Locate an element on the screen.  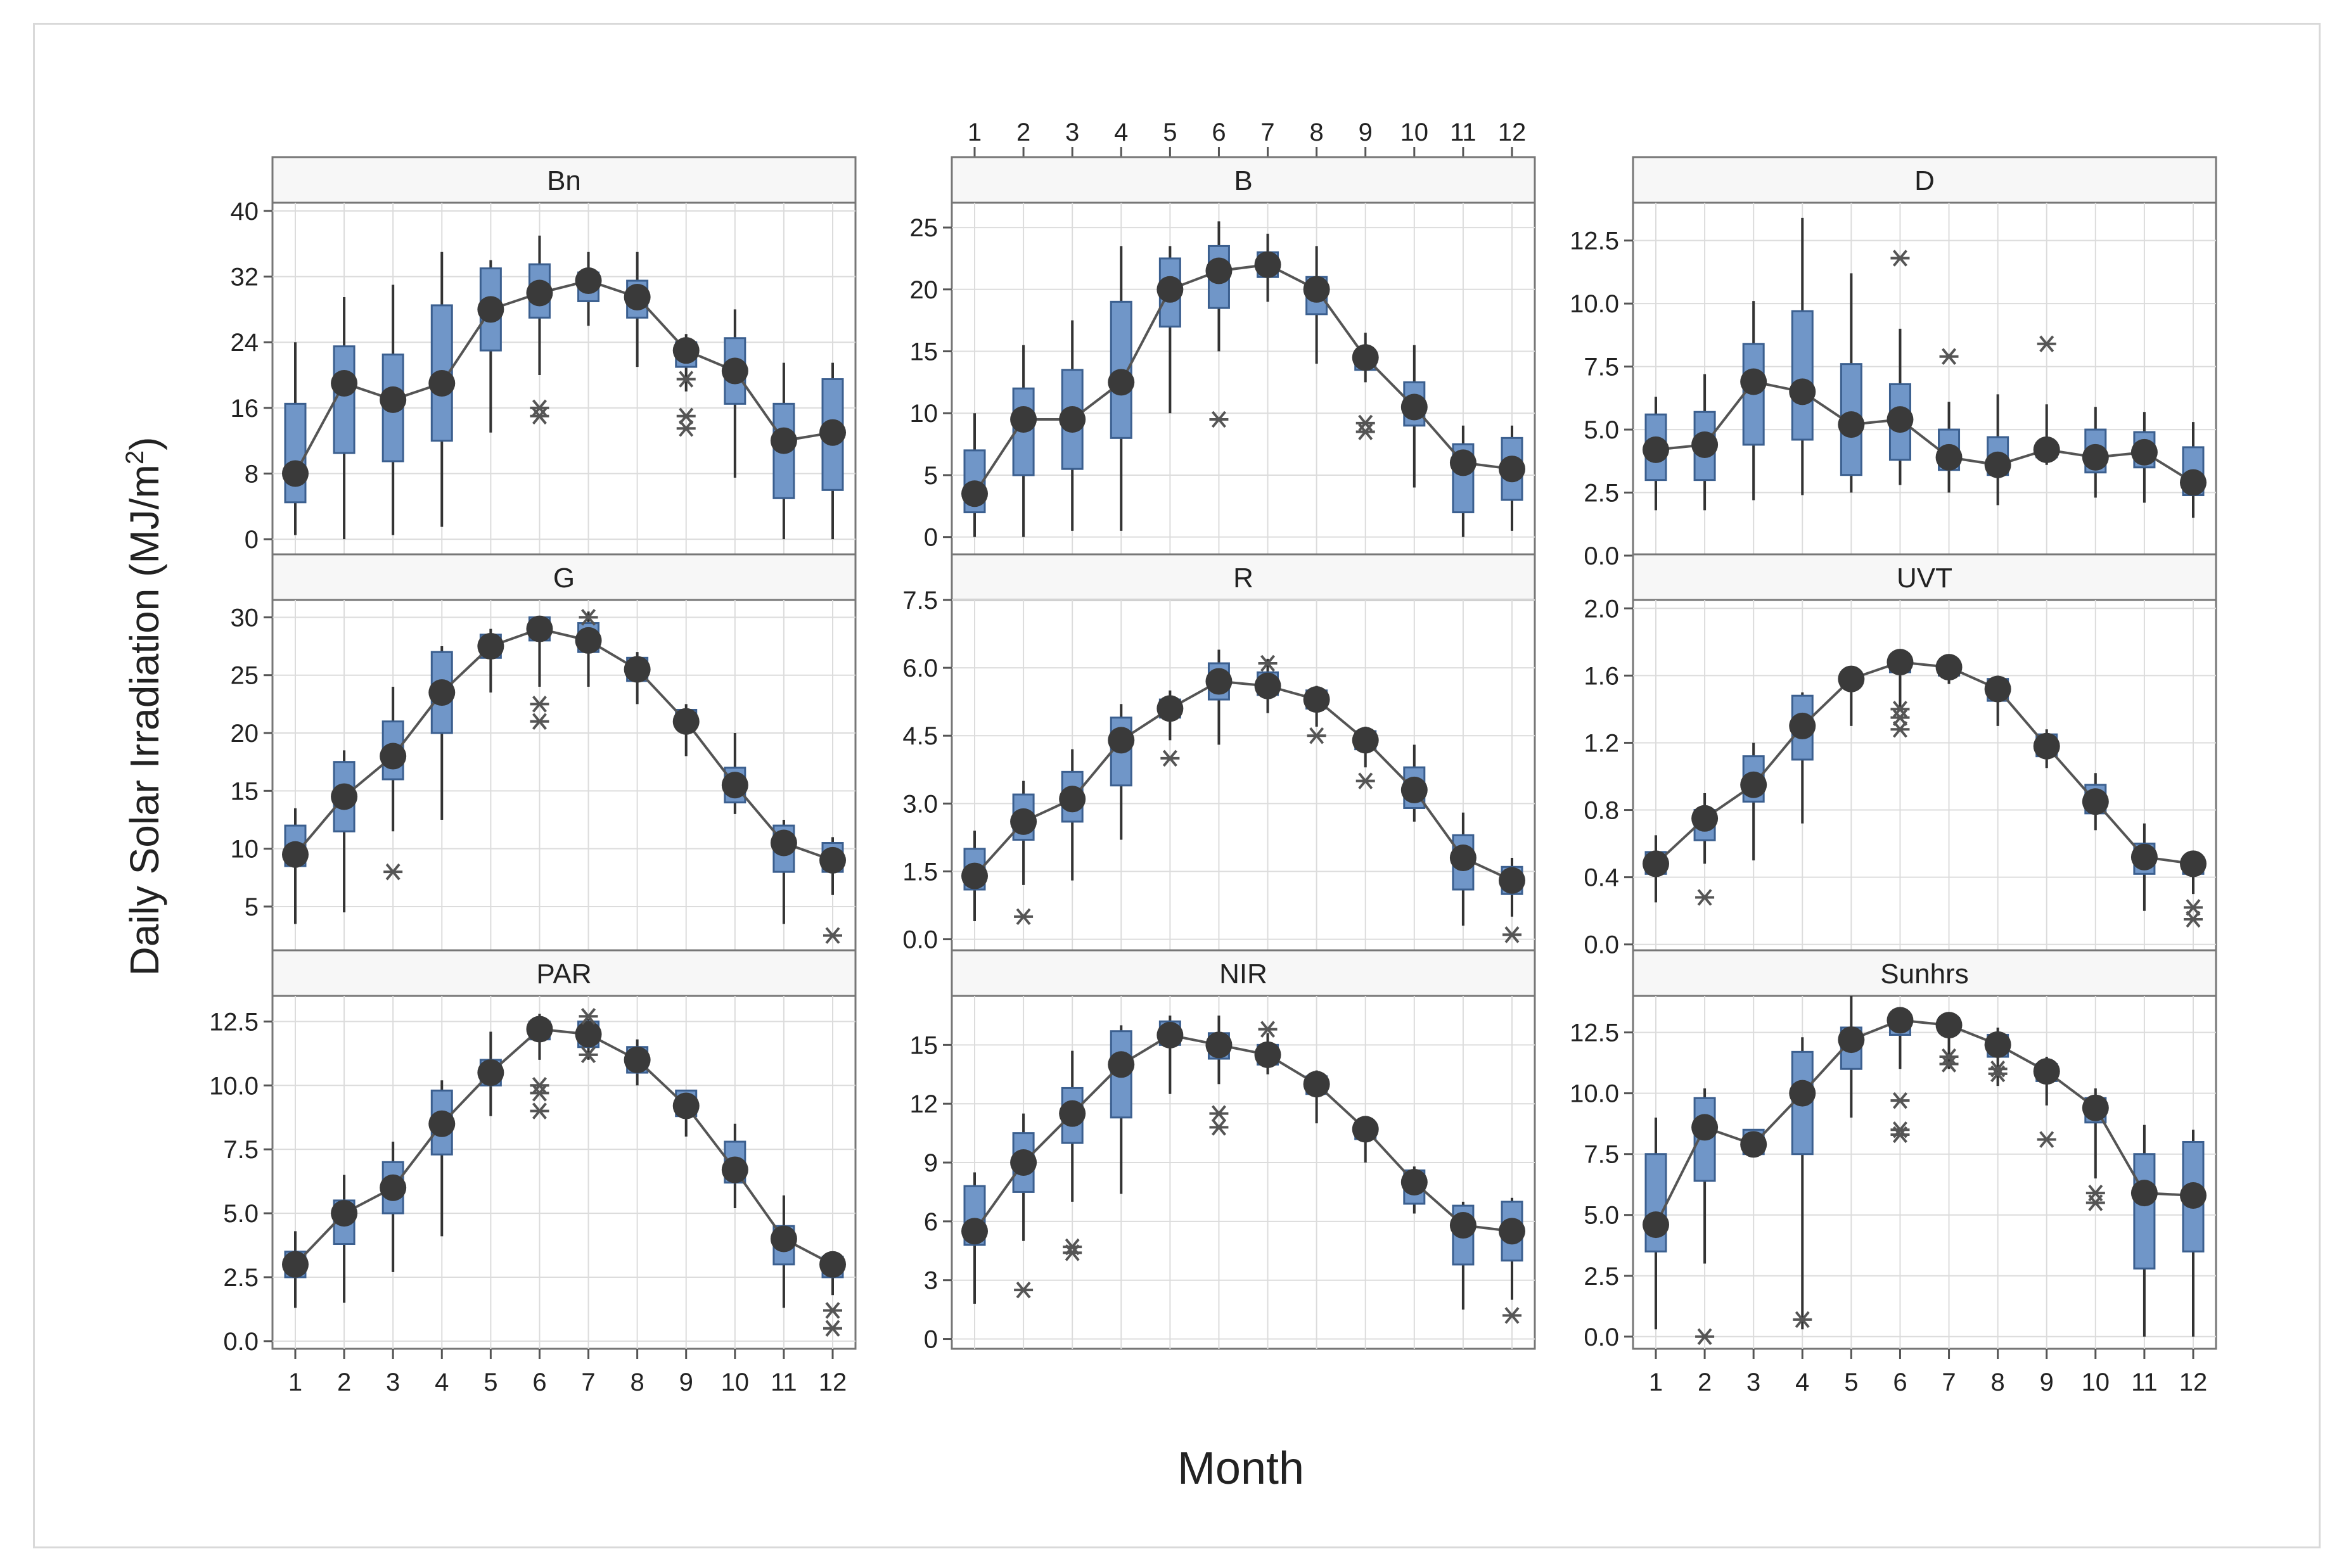
y-tick-label: 7.5 is located at coordinates (241, 1150).